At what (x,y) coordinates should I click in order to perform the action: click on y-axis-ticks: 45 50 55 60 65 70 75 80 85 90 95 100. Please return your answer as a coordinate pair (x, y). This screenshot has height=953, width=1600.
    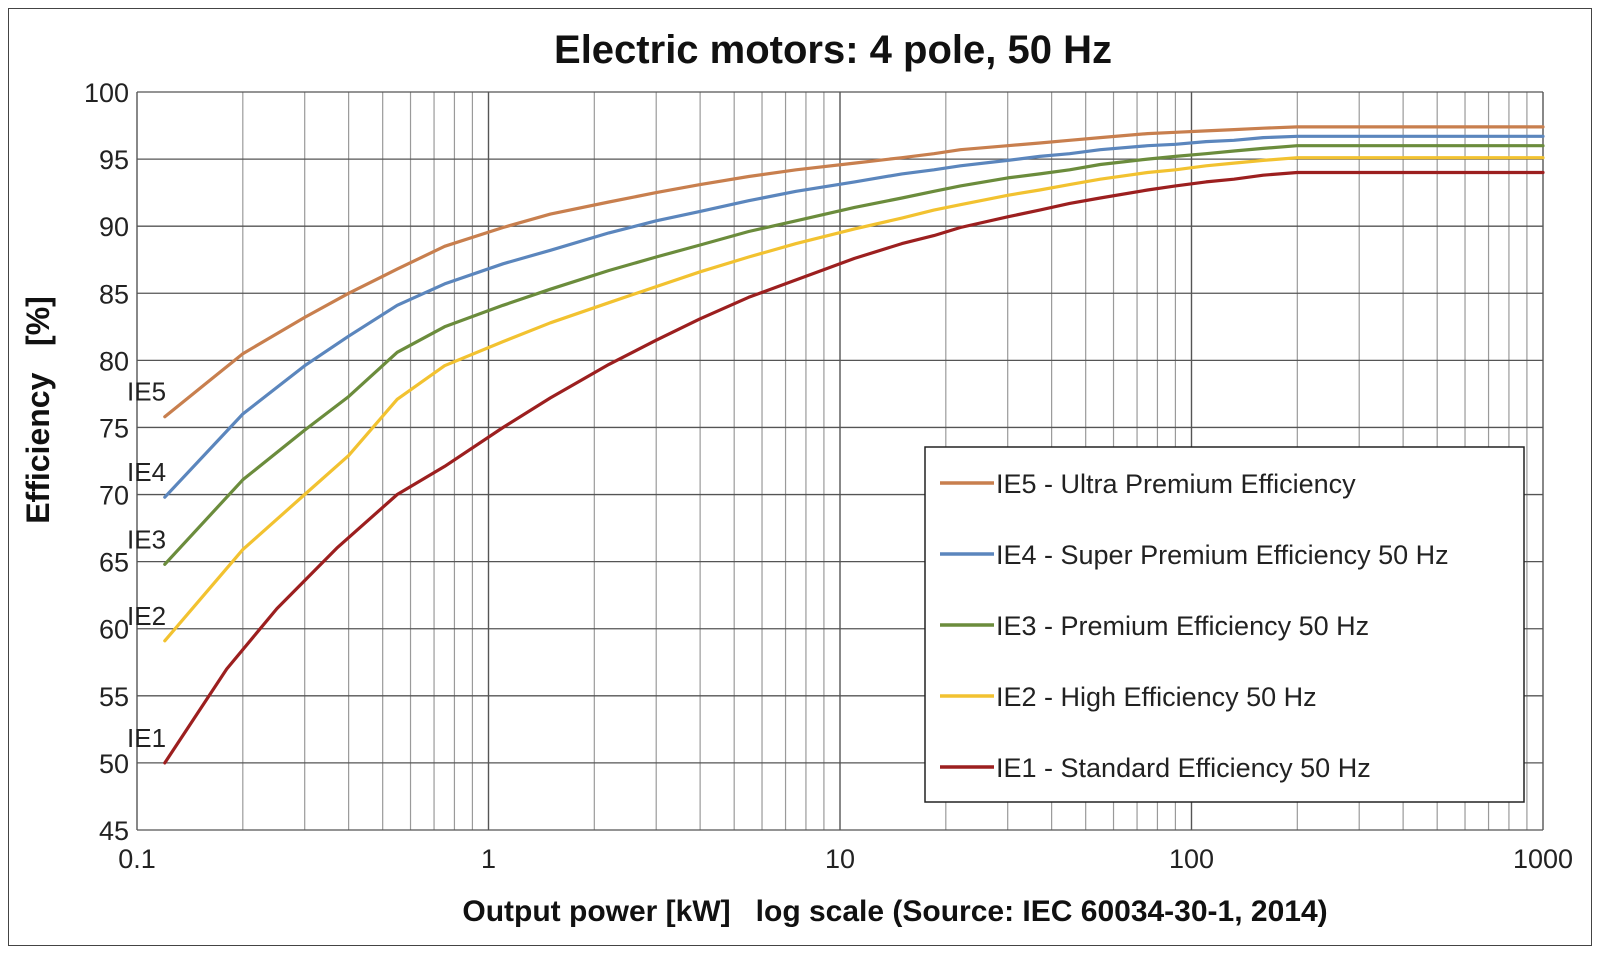
    Looking at the image, I should click on (106, 462).